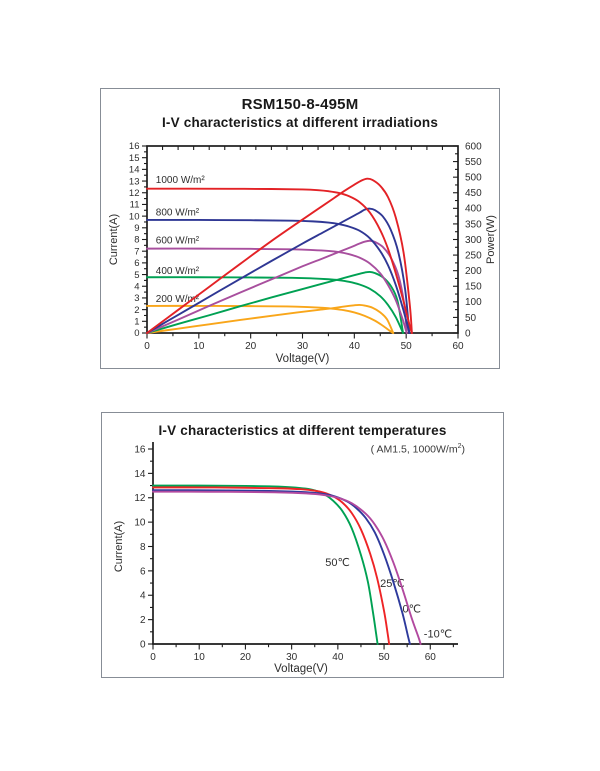 This screenshot has height=771, width=600. I want to click on current-tick-label: 15, so click(134, 158).